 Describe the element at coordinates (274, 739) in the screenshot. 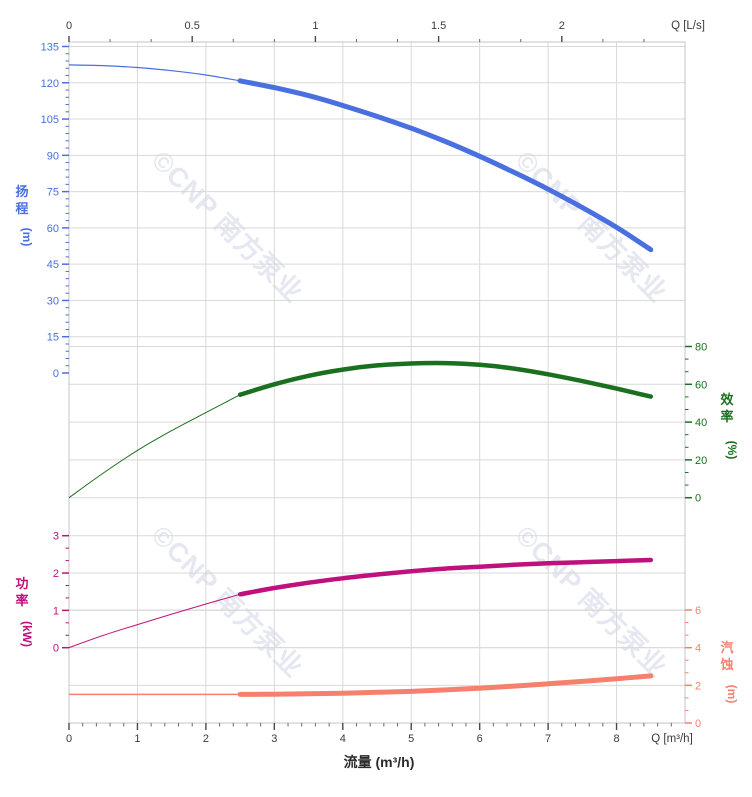

I see `x-bottom-tick-label: 3` at that location.